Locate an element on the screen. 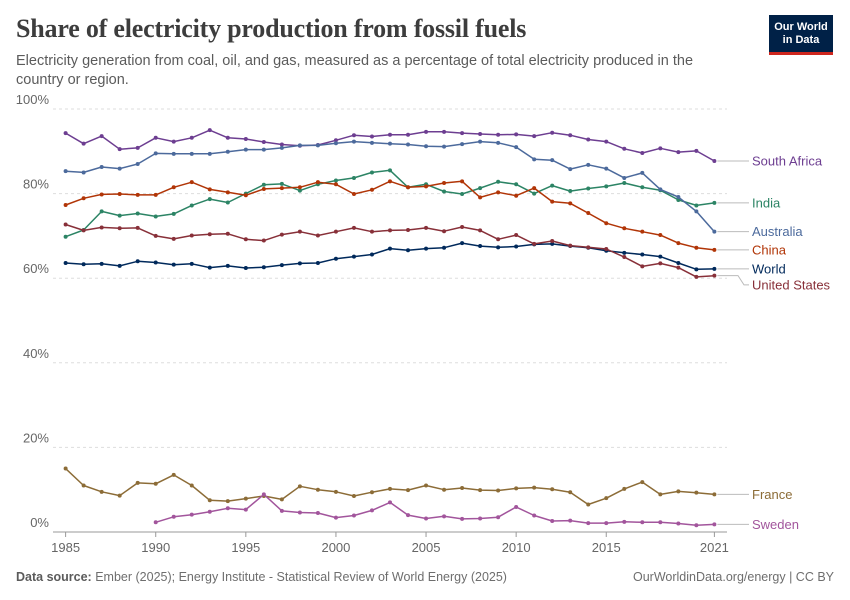  series-line-australia is located at coordinates (390, 186).